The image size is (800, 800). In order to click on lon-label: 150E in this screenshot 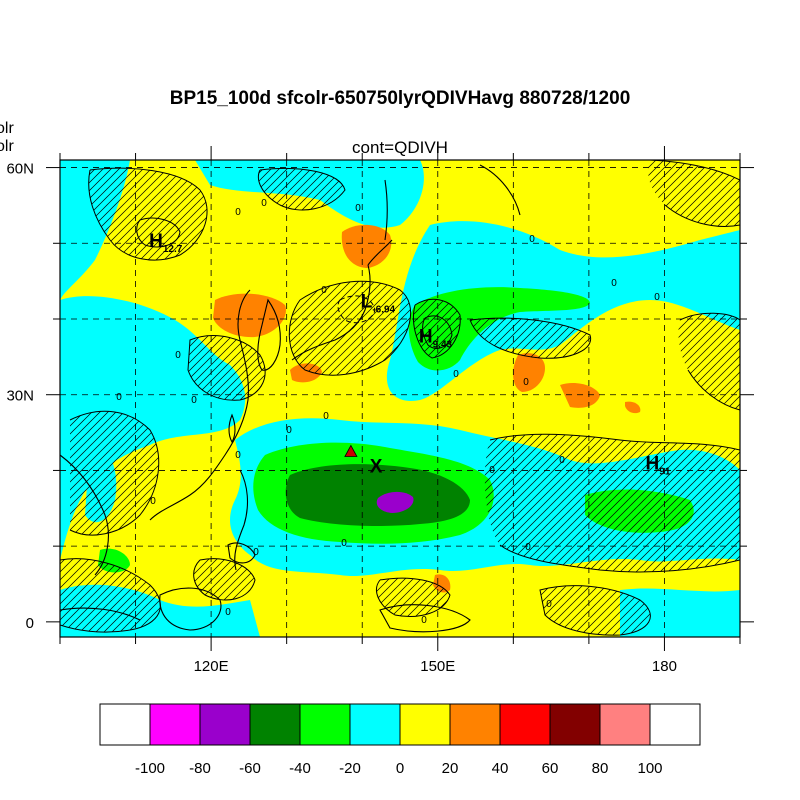, I will do `click(437, 666)`.